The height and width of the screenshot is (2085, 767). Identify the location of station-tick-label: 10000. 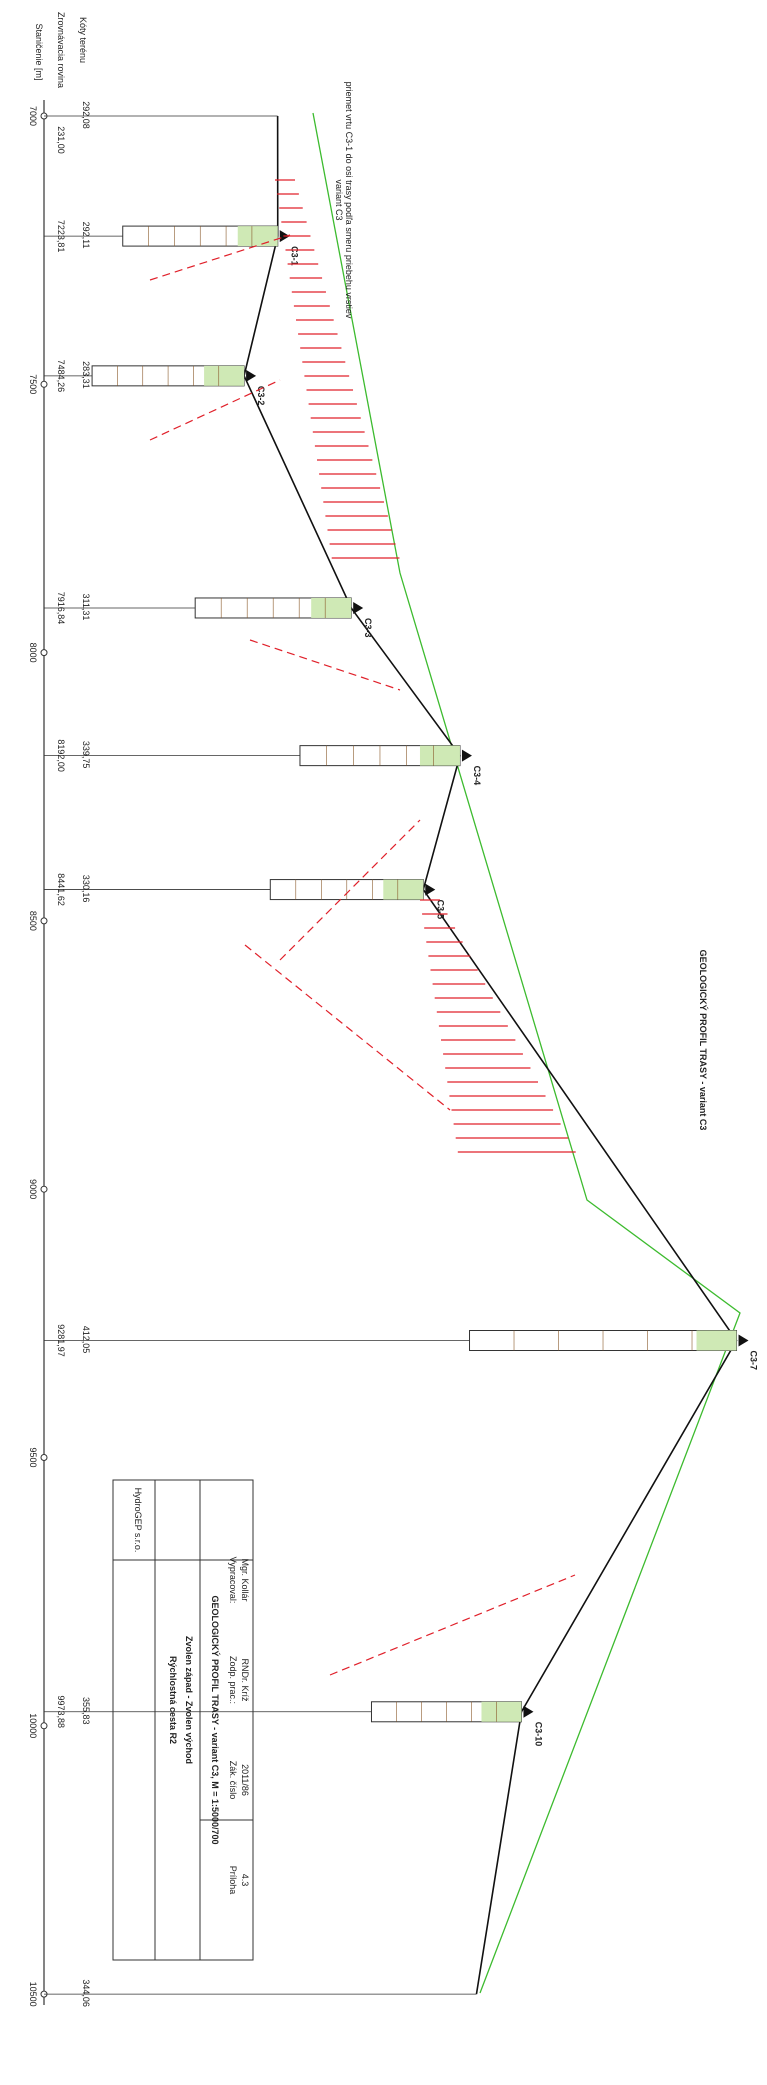
(33, 1725).